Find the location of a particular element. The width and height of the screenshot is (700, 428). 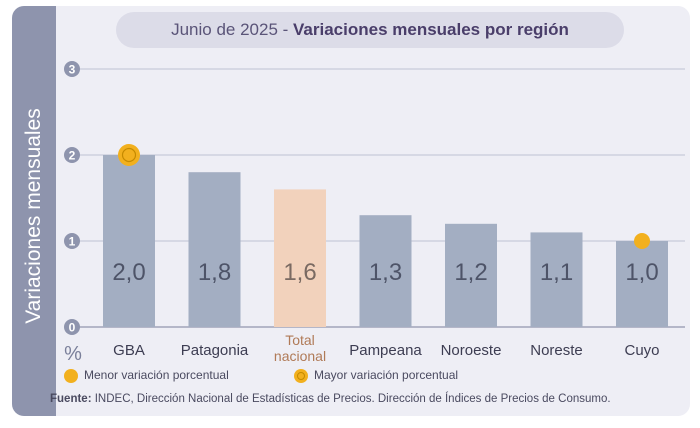

y-tick-label: 3 is located at coordinates (72, 70).